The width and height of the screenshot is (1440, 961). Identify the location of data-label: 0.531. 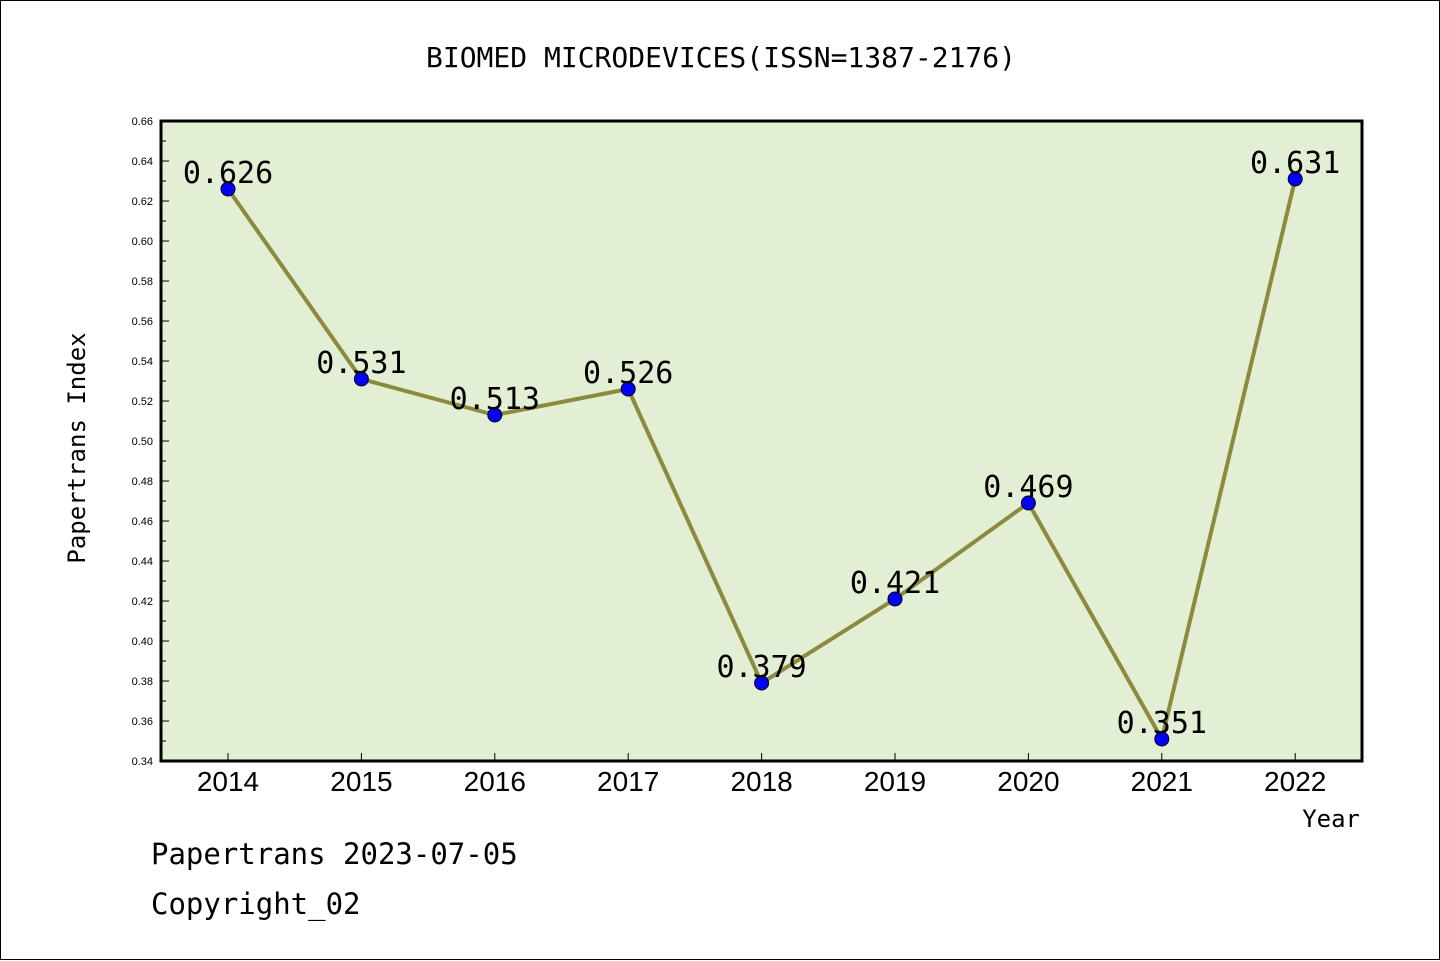
(361, 363).